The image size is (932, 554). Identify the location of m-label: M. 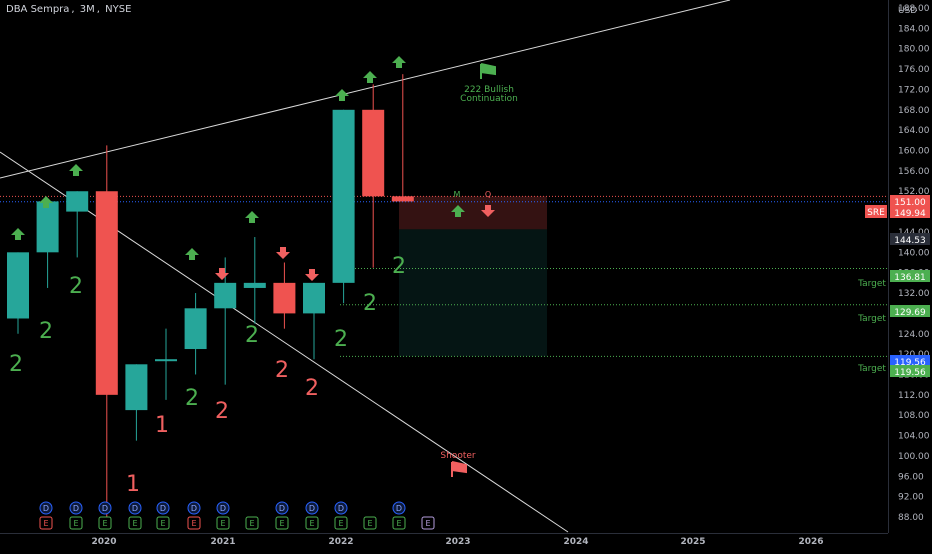
(457, 194).